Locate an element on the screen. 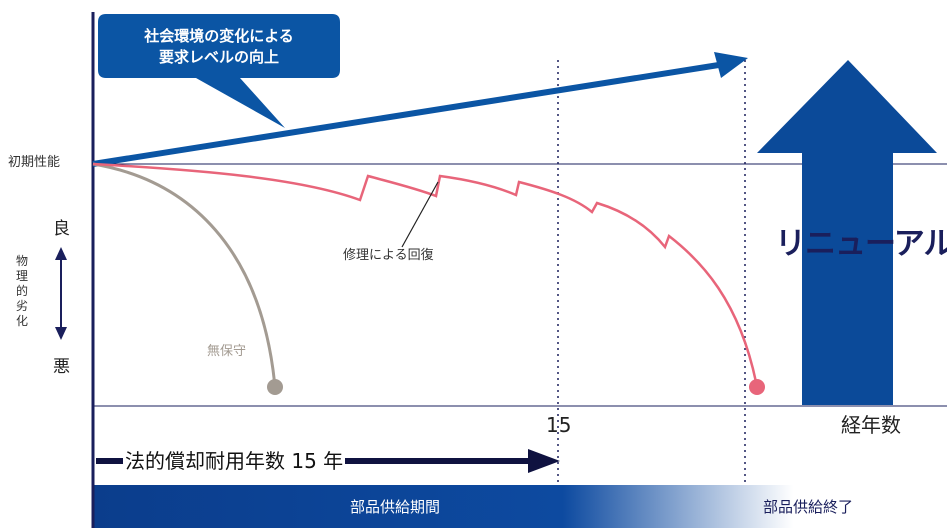 This screenshot has height=528, width=947. no-maintenance-curve is located at coordinates (184, 275).